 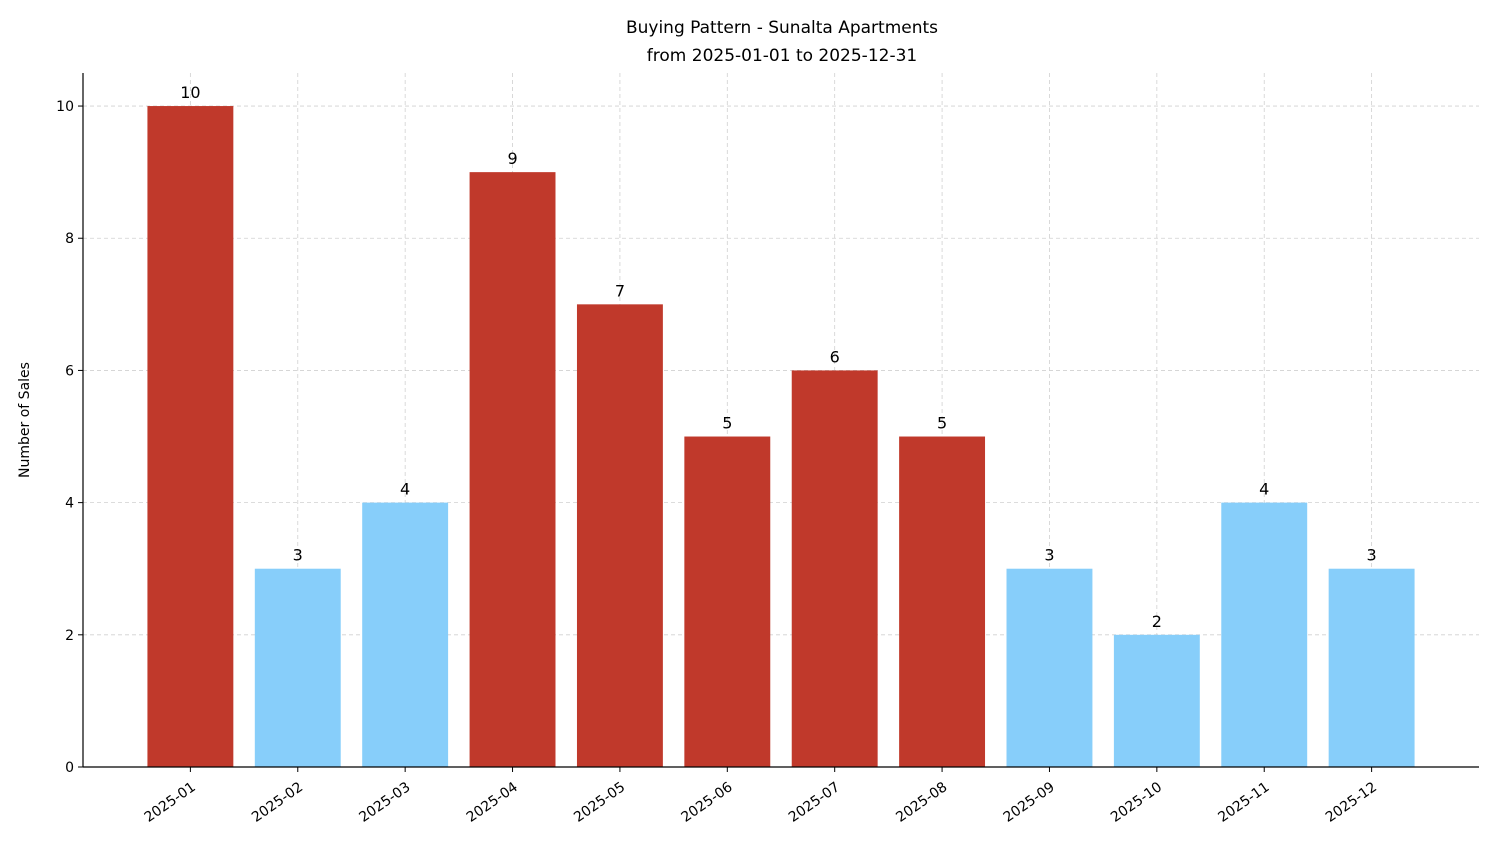 What do you see at coordinates (707, 802) in the screenshot?
I see `x-tick-label: 2025-06` at bounding box center [707, 802].